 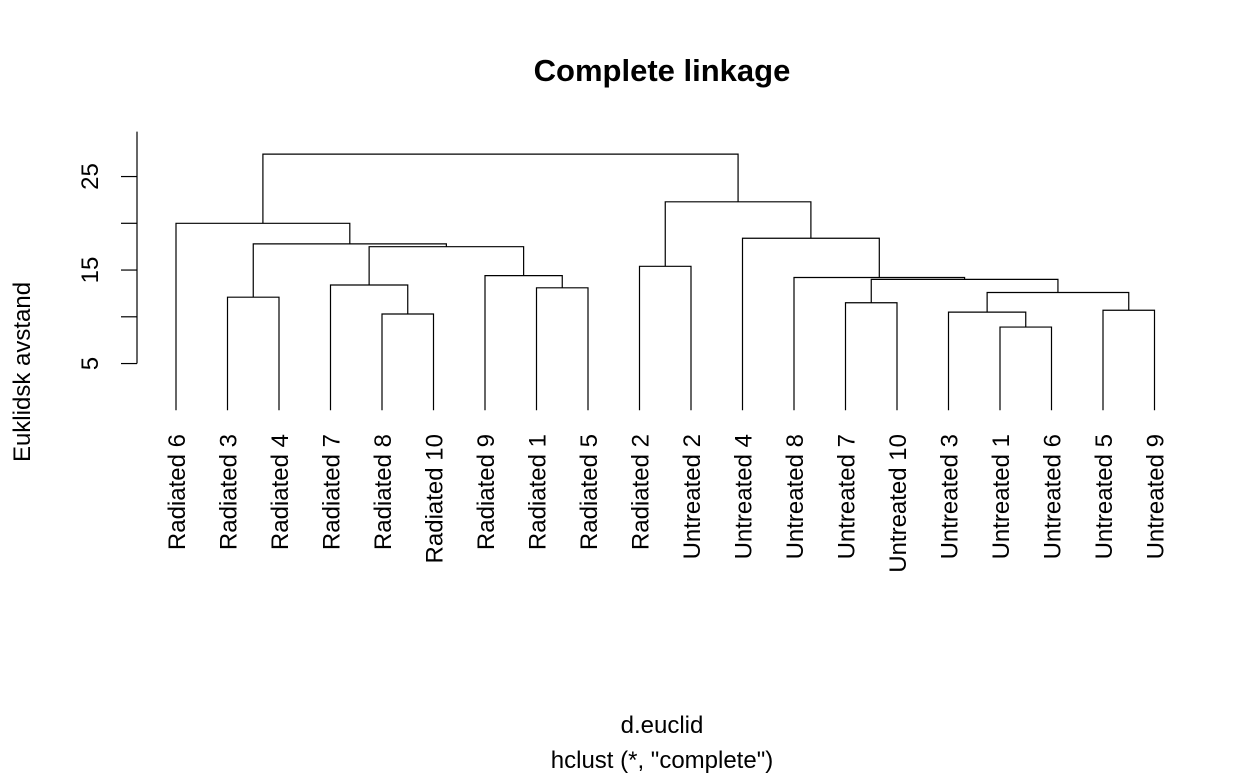 I want to click on y-axis: 5 15 25, so click(x=107, y=250).